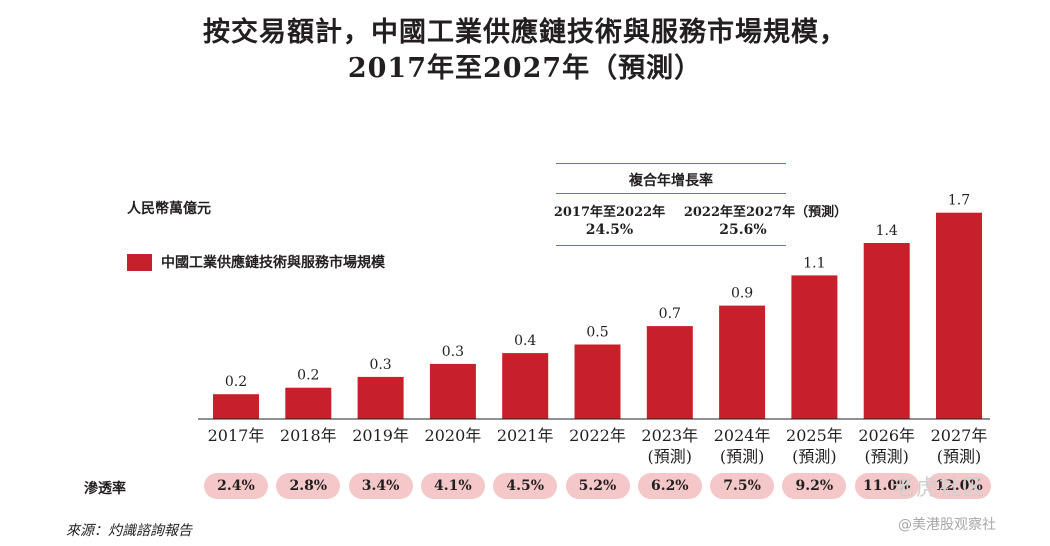 Image resolution: width=1050 pixels, height=546 pixels. I want to click on penetration-rate-9: 11.0%, so click(886, 486).